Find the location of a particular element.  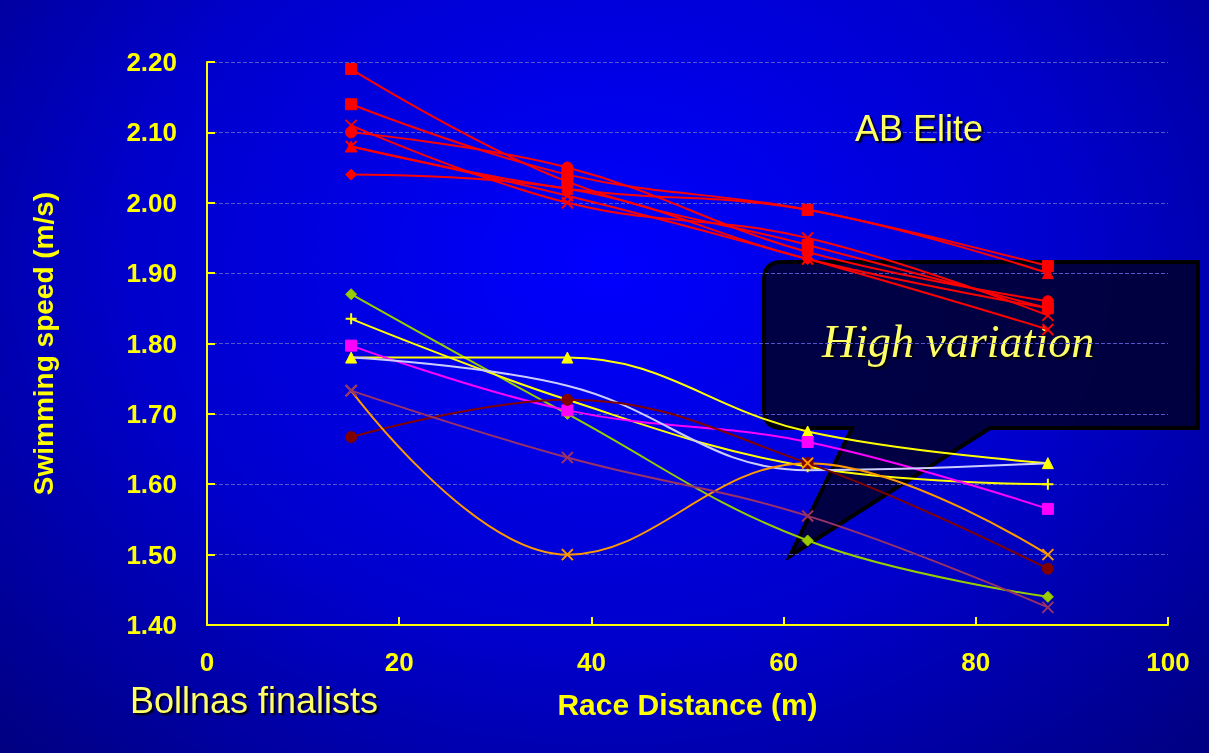

y-tick-label: 2.10 is located at coordinates (151, 132).